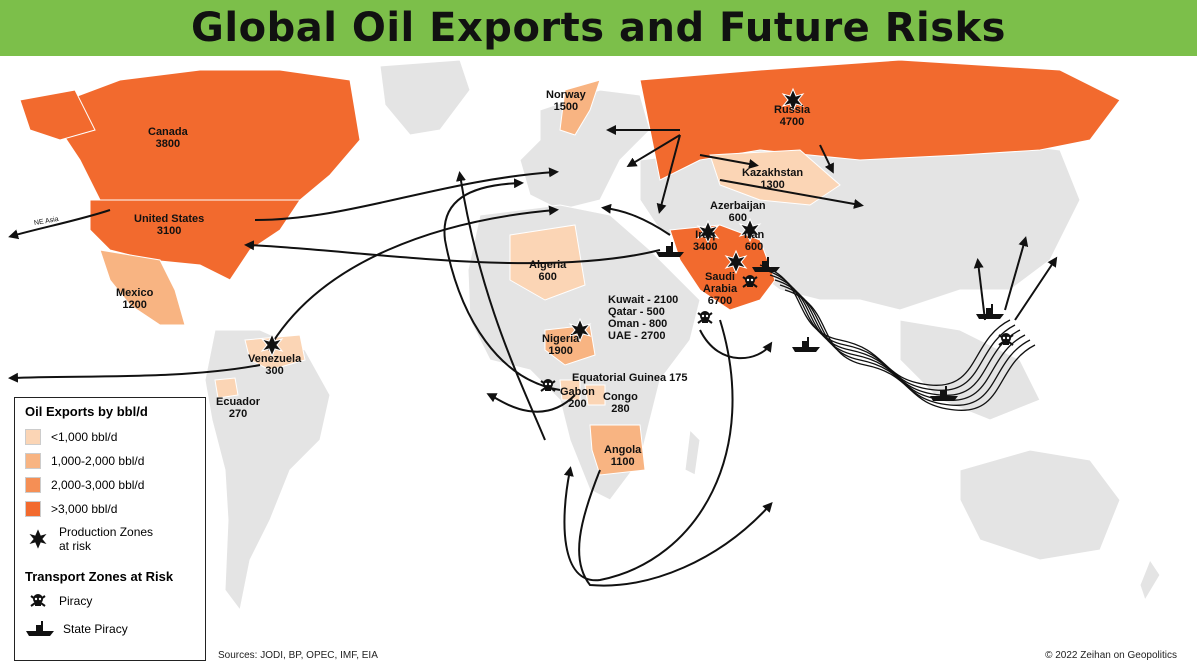  I want to click on region-venezuela, so click(275, 352).